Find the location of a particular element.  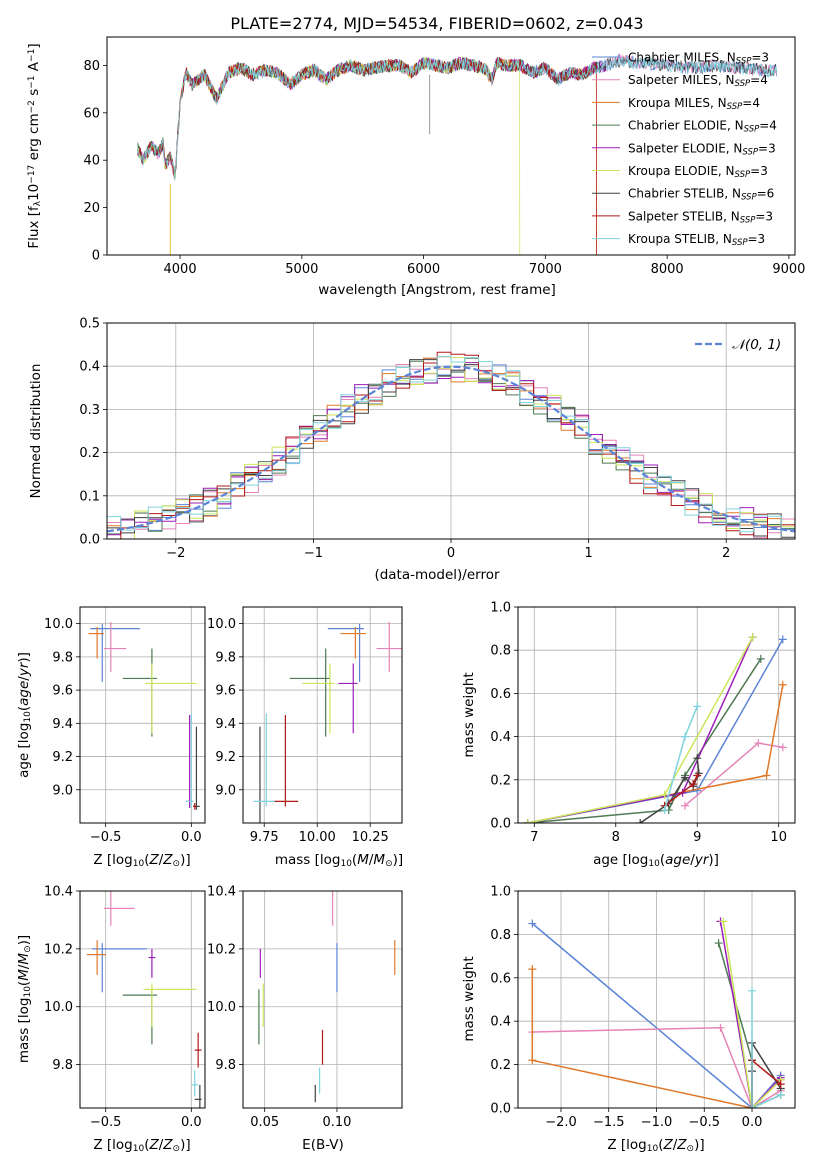

x-axis-label: age [log10(age/yr)] is located at coordinates (656, 860).